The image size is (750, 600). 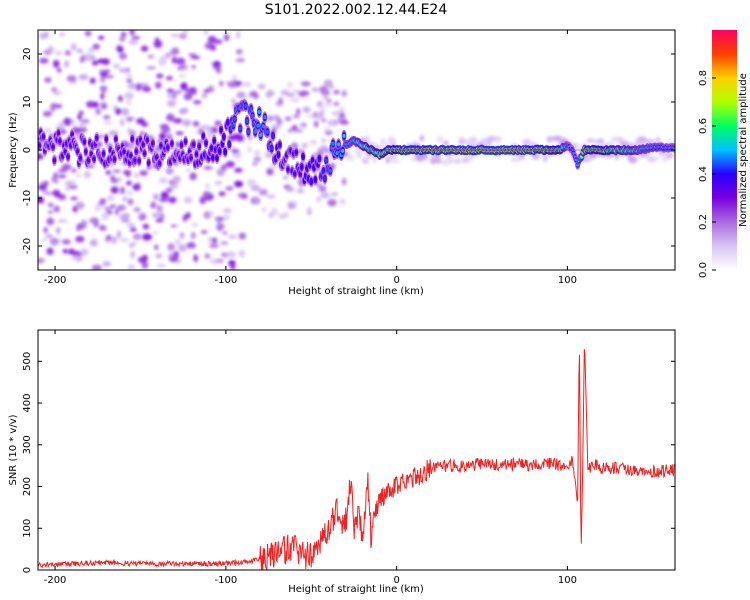 What do you see at coordinates (13, 449) in the screenshot?
I see `snr-y-label: SNR (10 * v/v)` at bounding box center [13, 449].